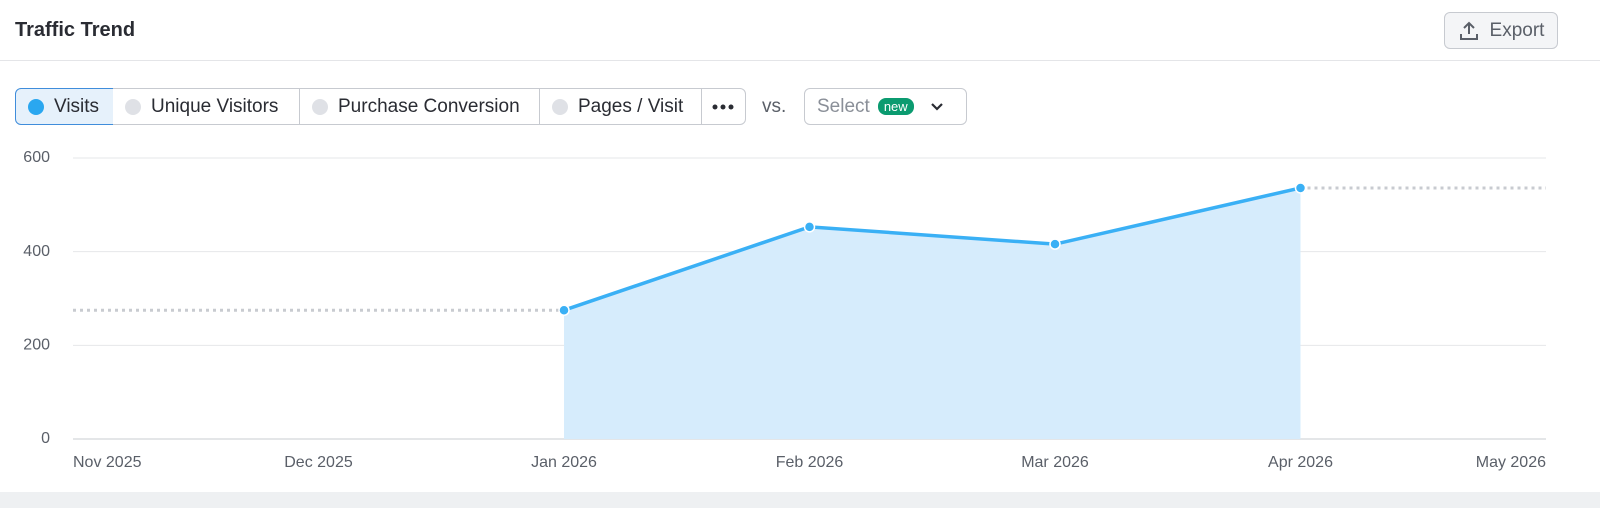 This screenshot has height=508, width=1600. What do you see at coordinates (36, 157) in the screenshot?
I see `y-tick-label: 600` at bounding box center [36, 157].